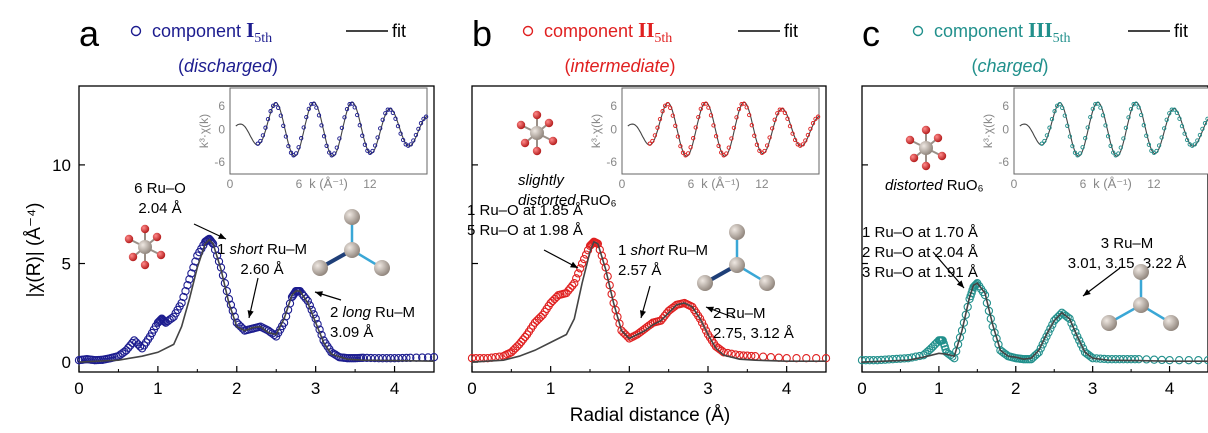 The width and height of the screenshot is (1208, 433). Describe the element at coordinates (160, 188) in the screenshot. I see `annotation-text: 6 Ru–O` at that location.